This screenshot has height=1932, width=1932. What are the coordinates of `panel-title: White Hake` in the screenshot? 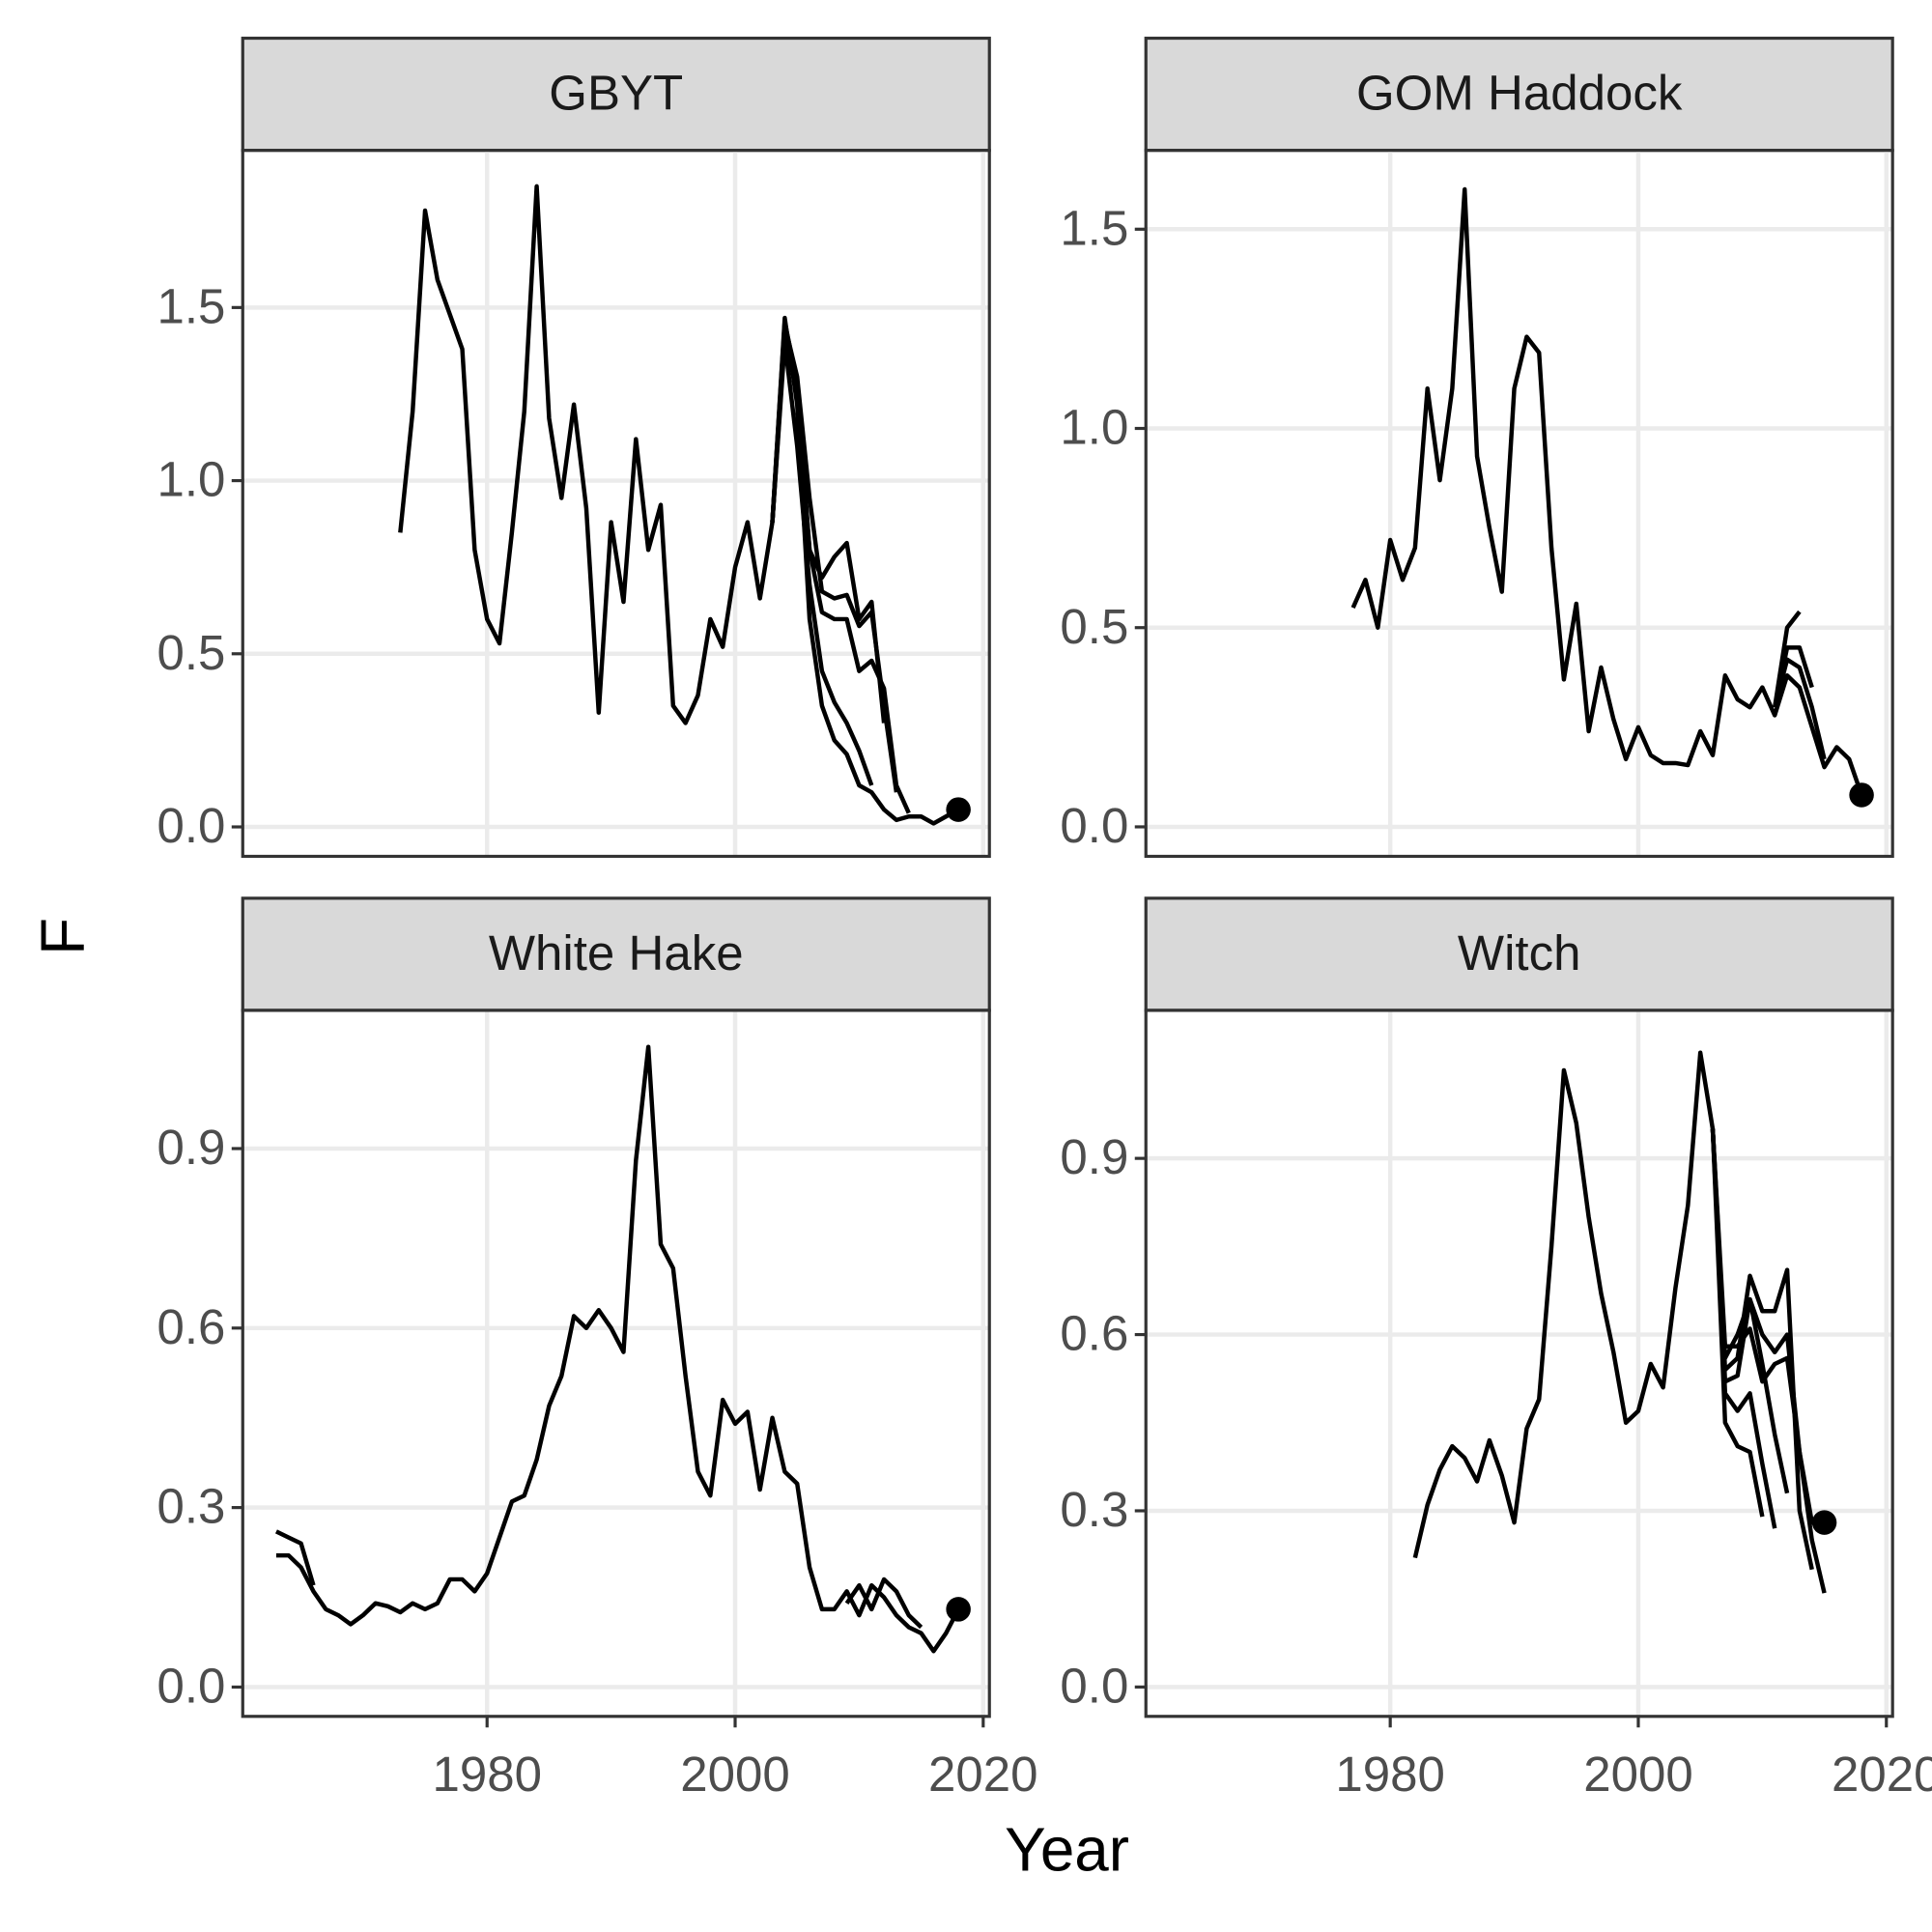 It's located at (616, 952).